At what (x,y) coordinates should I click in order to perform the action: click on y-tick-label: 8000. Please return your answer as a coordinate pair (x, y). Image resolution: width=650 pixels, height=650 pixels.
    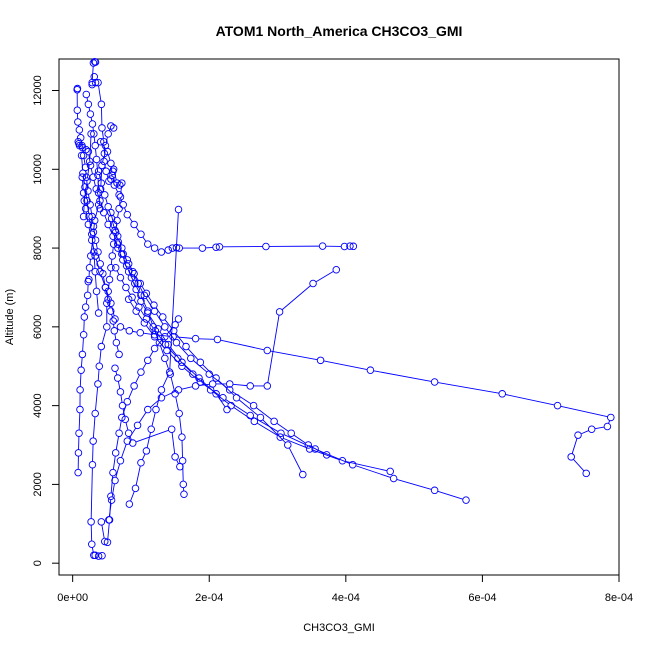
    Looking at the image, I should click on (38, 248).